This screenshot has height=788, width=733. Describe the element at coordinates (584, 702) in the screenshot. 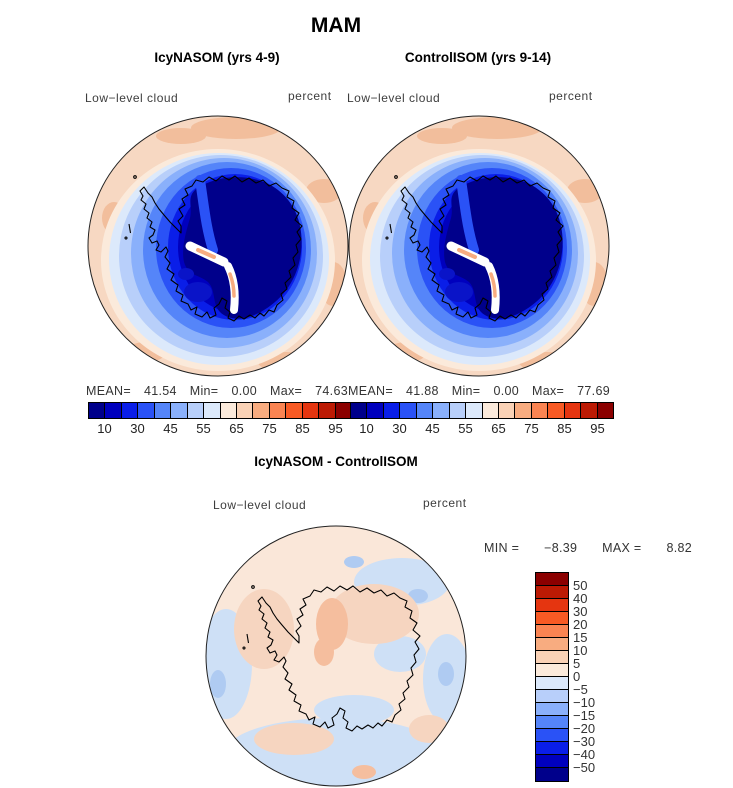

I see `diff-colorbar-label: −10` at that location.